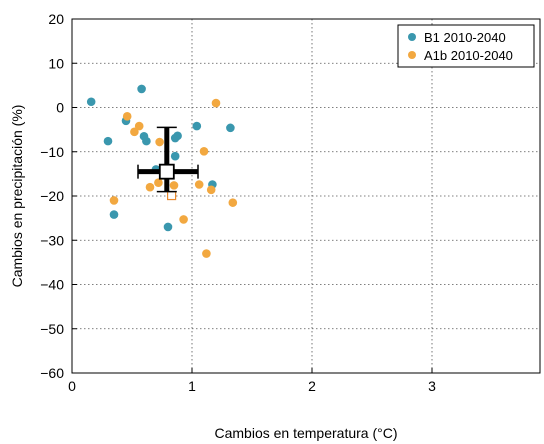  What do you see at coordinates (56, 63) in the screenshot?
I see `y-tick-label: 10` at bounding box center [56, 63].